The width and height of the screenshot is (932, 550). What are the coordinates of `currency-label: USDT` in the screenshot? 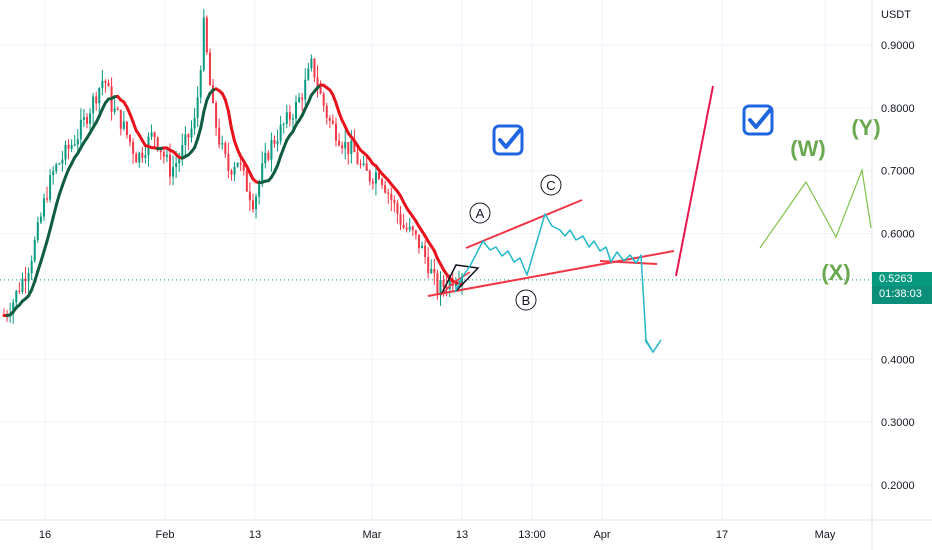 It's located at (896, 15).